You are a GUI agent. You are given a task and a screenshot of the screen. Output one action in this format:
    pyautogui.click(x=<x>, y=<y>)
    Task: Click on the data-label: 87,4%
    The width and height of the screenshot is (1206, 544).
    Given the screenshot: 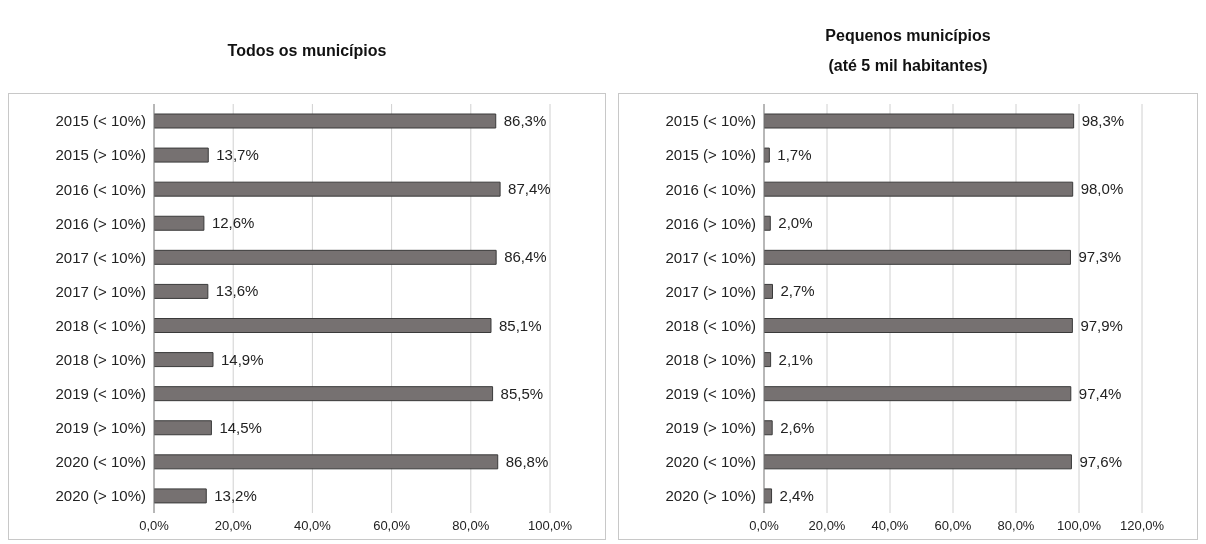 What is the action you would take?
    pyautogui.click(x=529, y=189)
    